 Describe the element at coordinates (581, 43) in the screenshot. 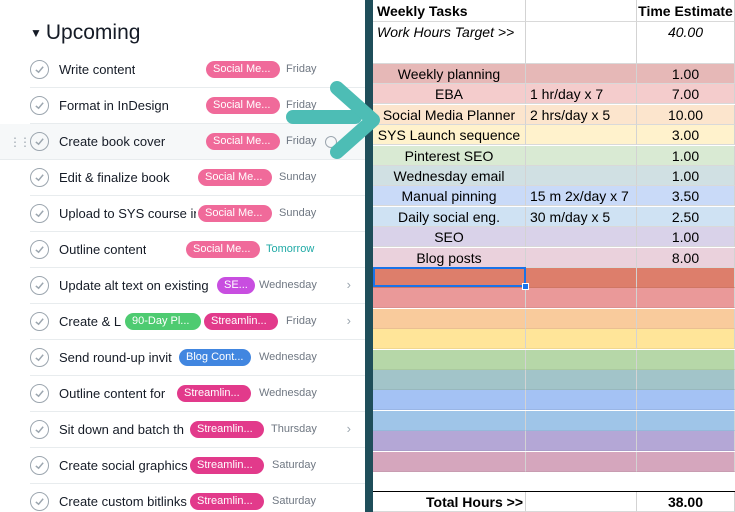

I see `target-detail` at that location.